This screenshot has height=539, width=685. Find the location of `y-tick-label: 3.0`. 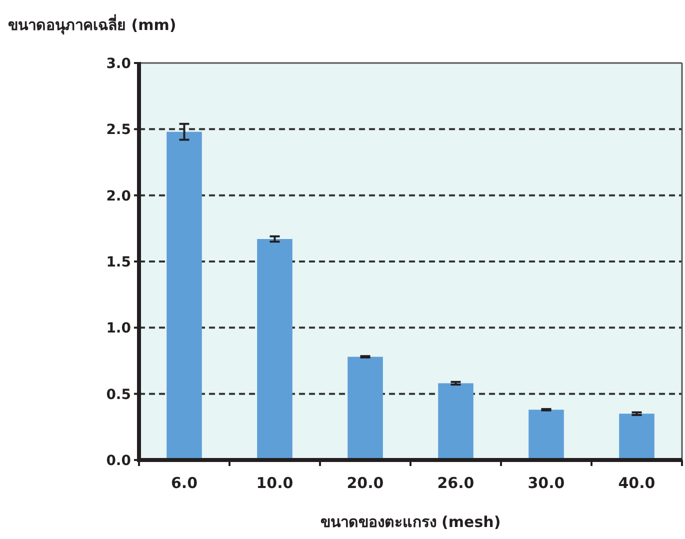

y-tick-label: 3.0 is located at coordinates (118, 64).